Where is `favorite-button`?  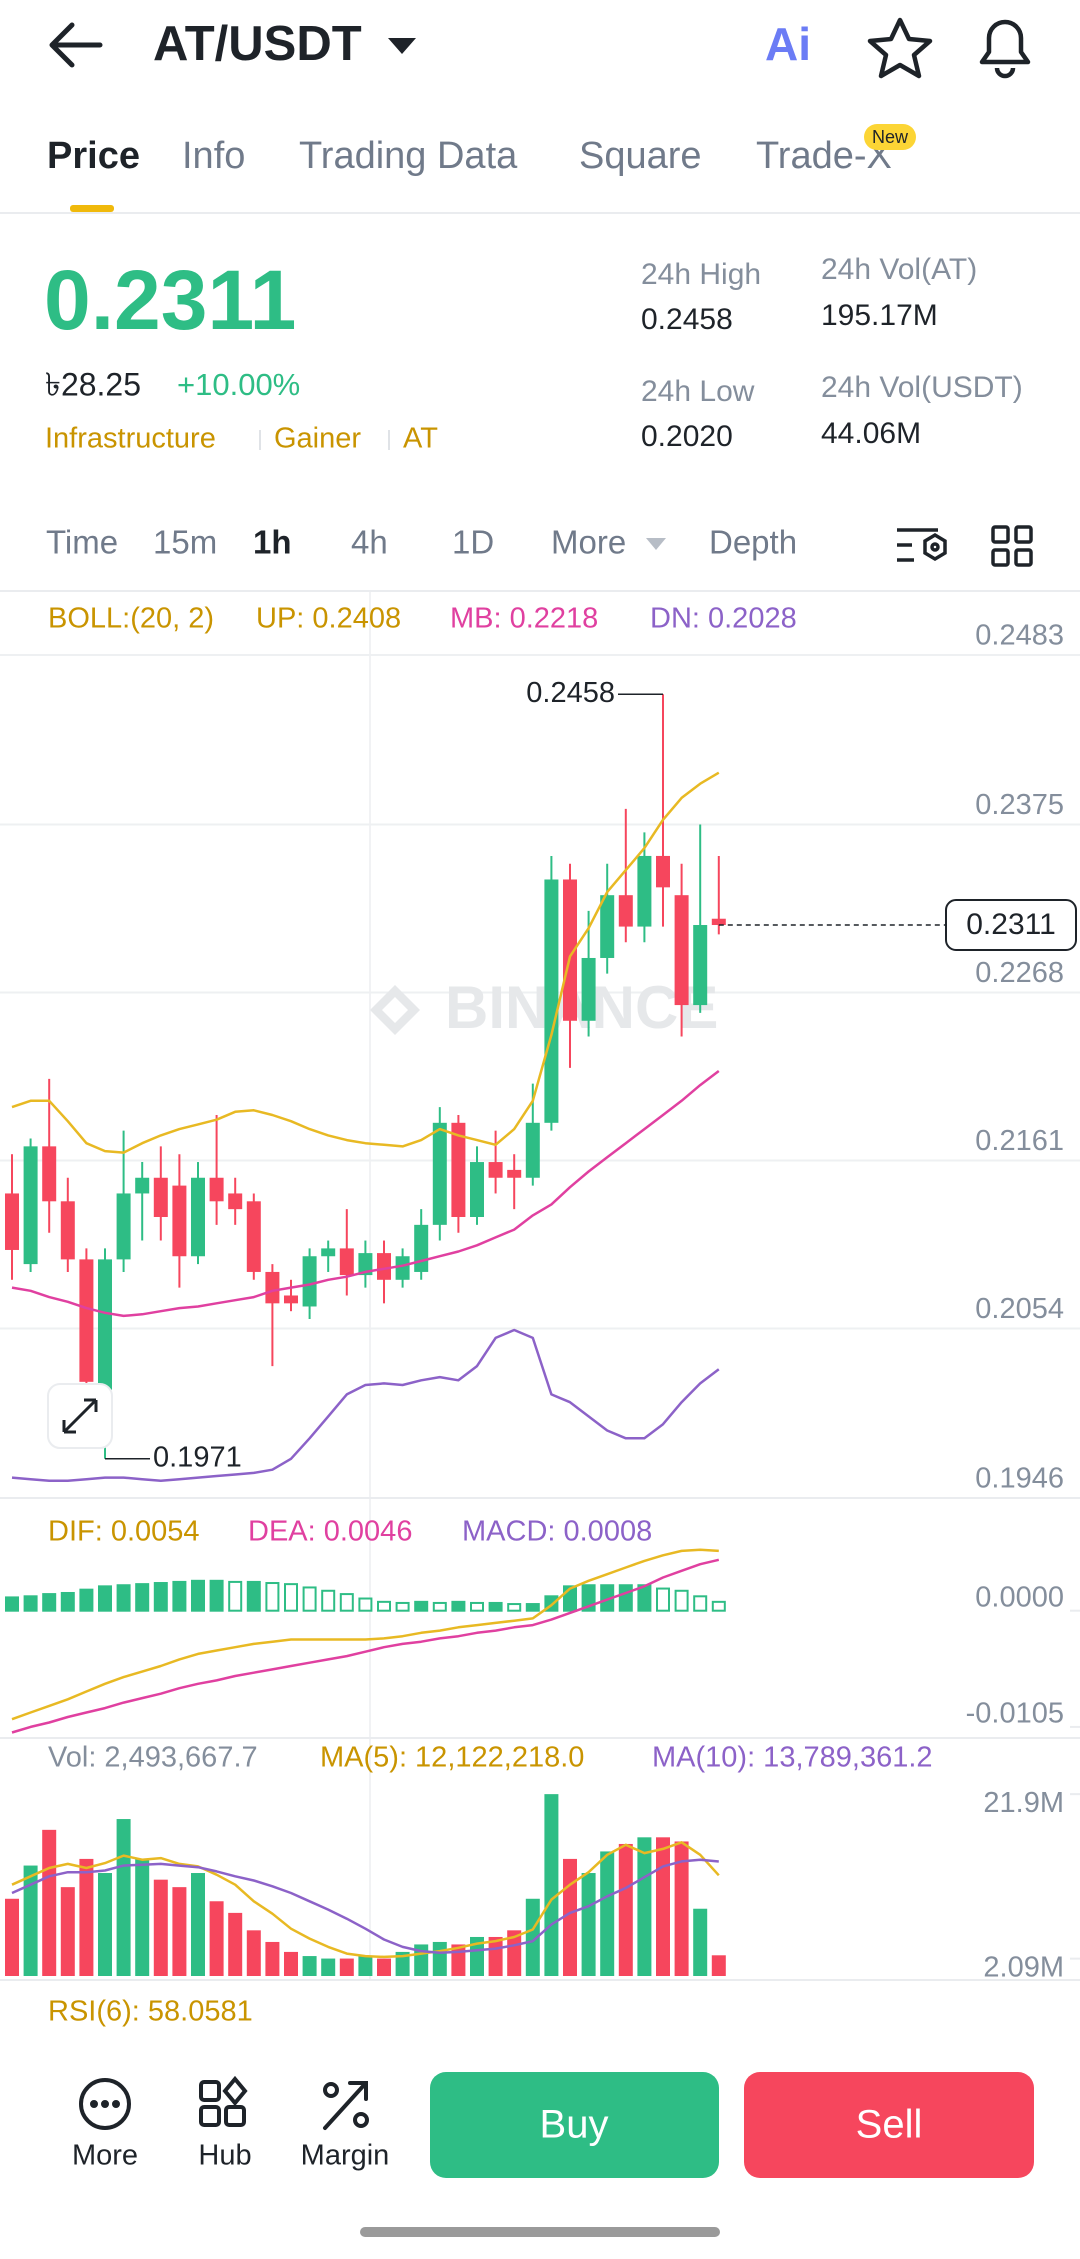 favorite-button is located at coordinates (900, 48).